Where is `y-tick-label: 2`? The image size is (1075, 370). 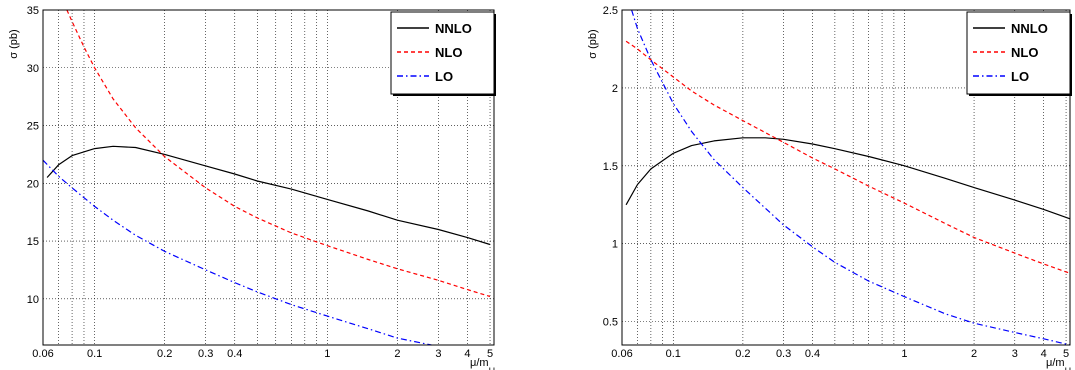 y-tick-label: 2 is located at coordinates (615, 89).